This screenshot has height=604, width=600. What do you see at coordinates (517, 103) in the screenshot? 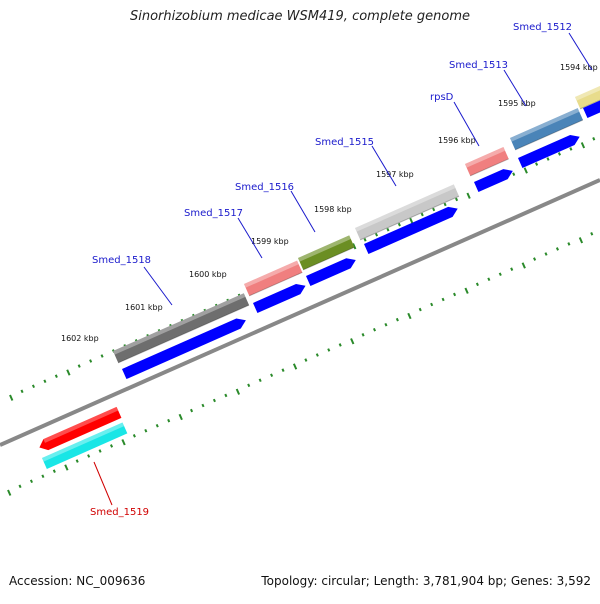
I see `kbp-label: 1595 kbp` at bounding box center [517, 103].